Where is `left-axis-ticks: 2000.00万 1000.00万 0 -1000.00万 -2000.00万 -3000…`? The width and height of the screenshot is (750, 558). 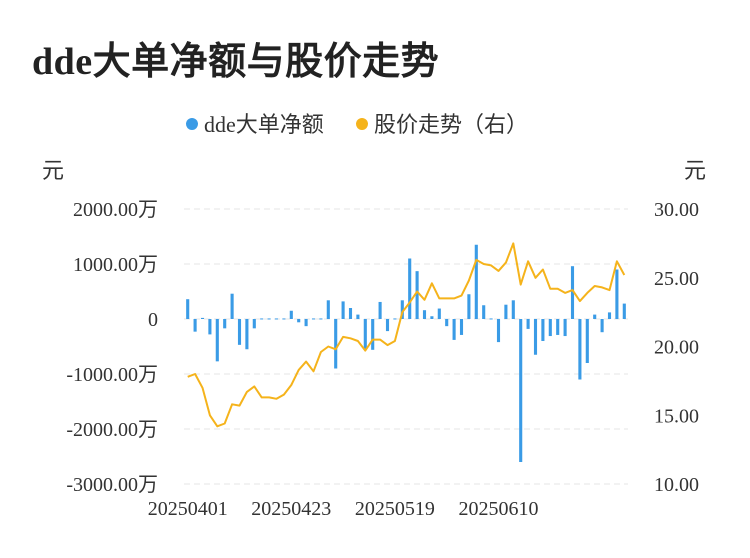
left-axis-ticks: 2000.00万 1000.00万 0 -1000.00万 -2000.00万 -3000… is located at coordinates (112, 347).